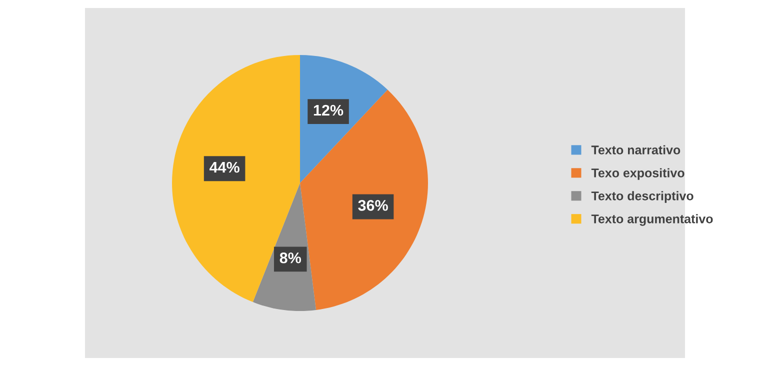  Describe the element at coordinates (637, 174) in the screenshot. I see `legend-label: Texo expositivo` at that location.